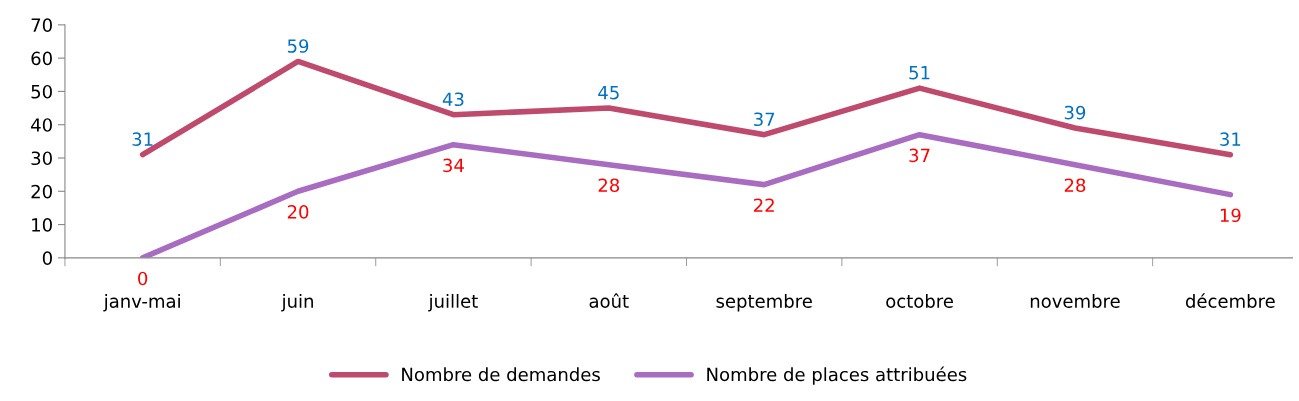 This screenshot has width=1299, height=401. What do you see at coordinates (764, 205) in the screenshot?
I see `data-label: 22` at bounding box center [764, 205].